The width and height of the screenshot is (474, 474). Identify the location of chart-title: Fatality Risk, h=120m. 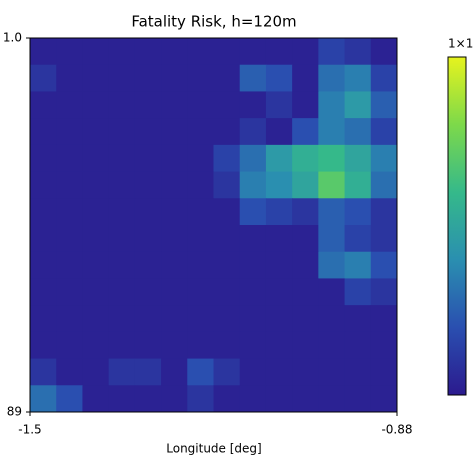
(213, 22).